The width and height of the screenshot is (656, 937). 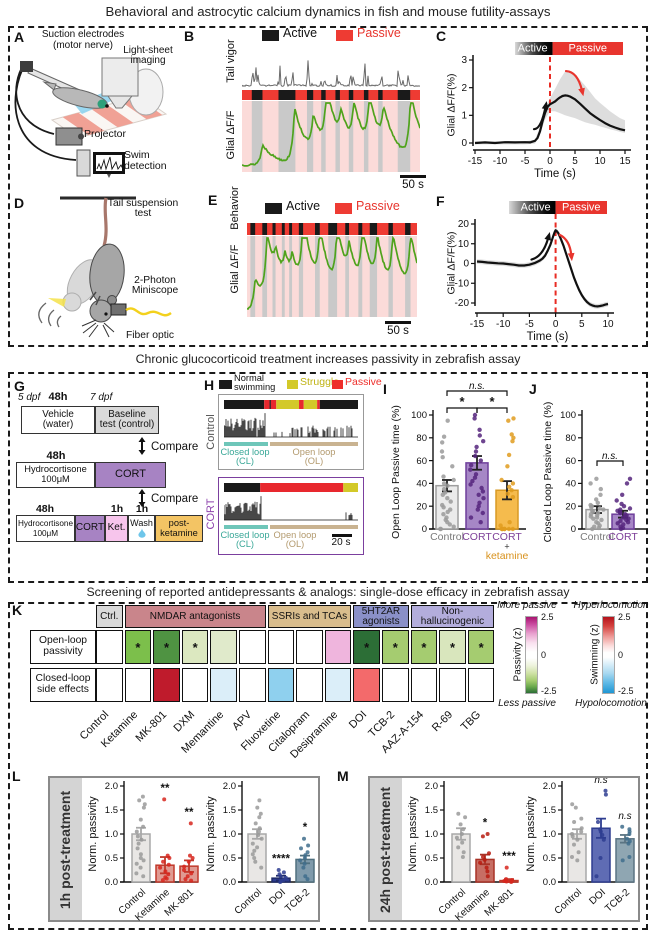 I want to click on panel-m-side-band, so click(x=386, y=849).